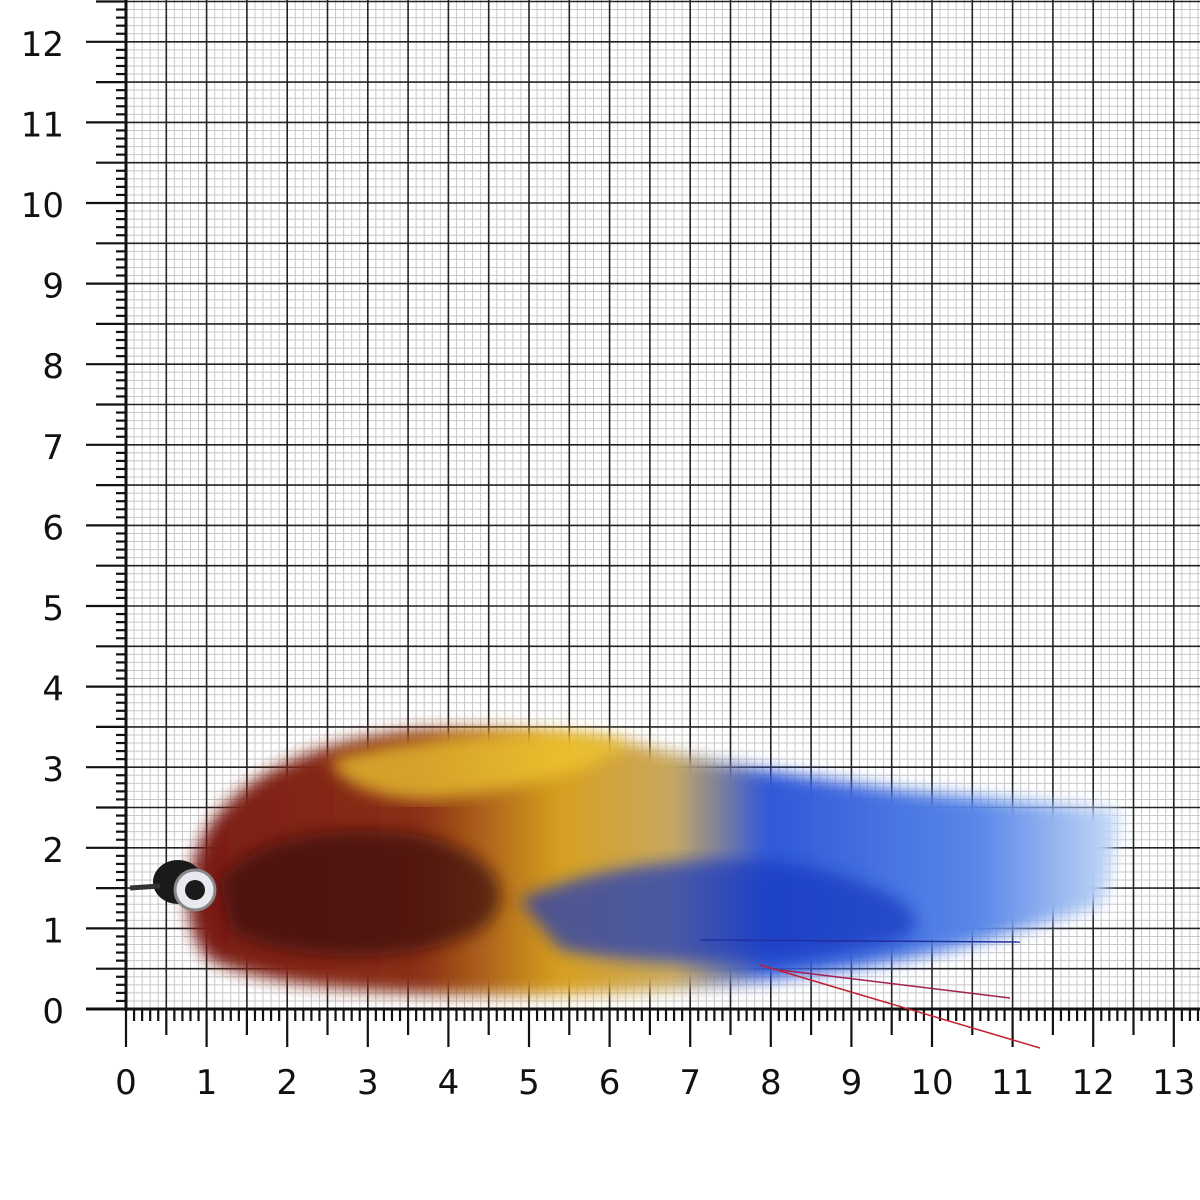 Image resolution: width=1200 pixels, height=1200 pixels. Describe the element at coordinates (449, 1083) in the screenshot. I see `x-tick-label: 4` at that location.